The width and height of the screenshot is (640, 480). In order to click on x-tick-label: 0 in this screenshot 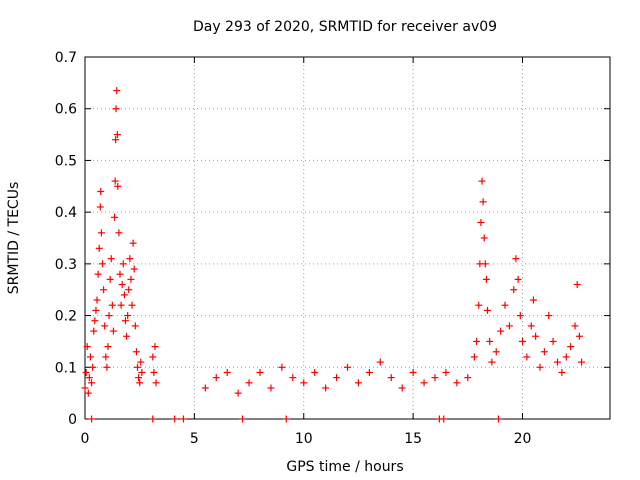, I will do `click(85, 439)`.